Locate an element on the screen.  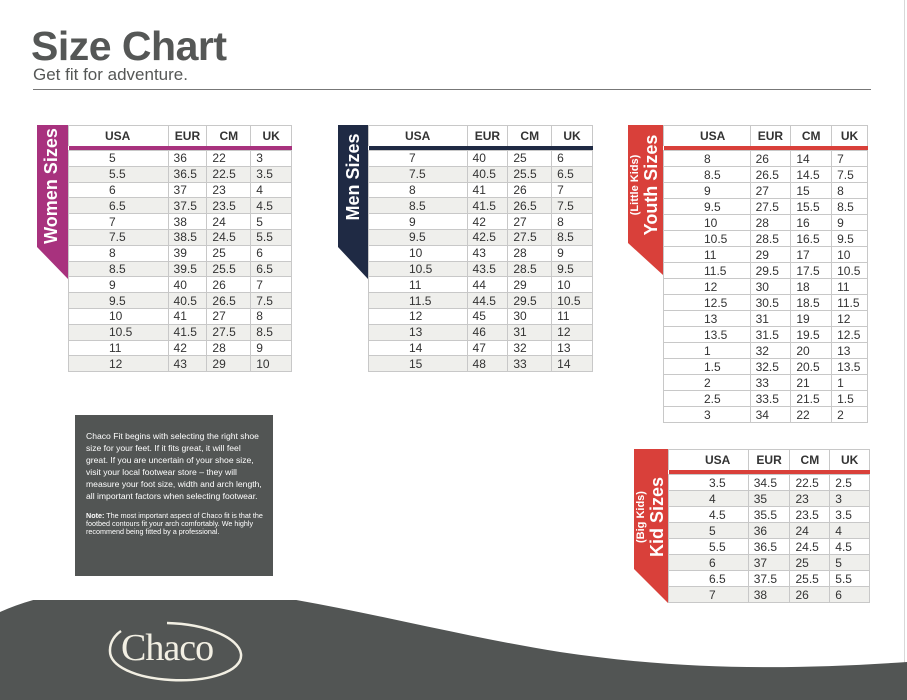
cell-cm: 26.5 is located at coordinates (229, 300).